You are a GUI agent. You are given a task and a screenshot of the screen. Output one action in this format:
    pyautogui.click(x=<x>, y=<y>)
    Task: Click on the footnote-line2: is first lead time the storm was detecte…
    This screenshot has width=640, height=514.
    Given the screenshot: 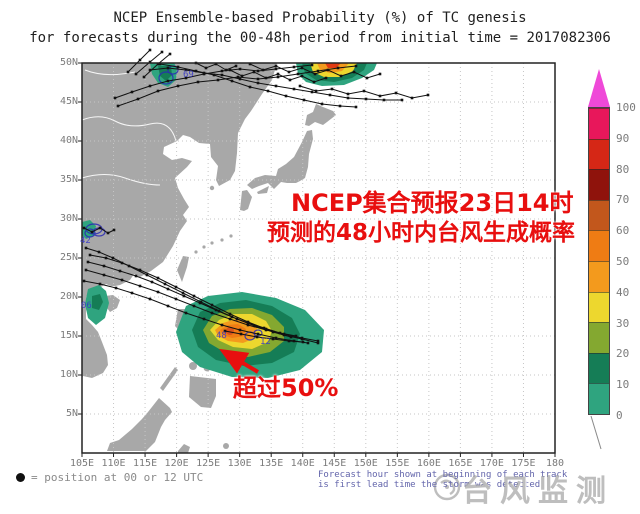 What is the action you would take?
    pyautogui.click(x=429, y=485)
    